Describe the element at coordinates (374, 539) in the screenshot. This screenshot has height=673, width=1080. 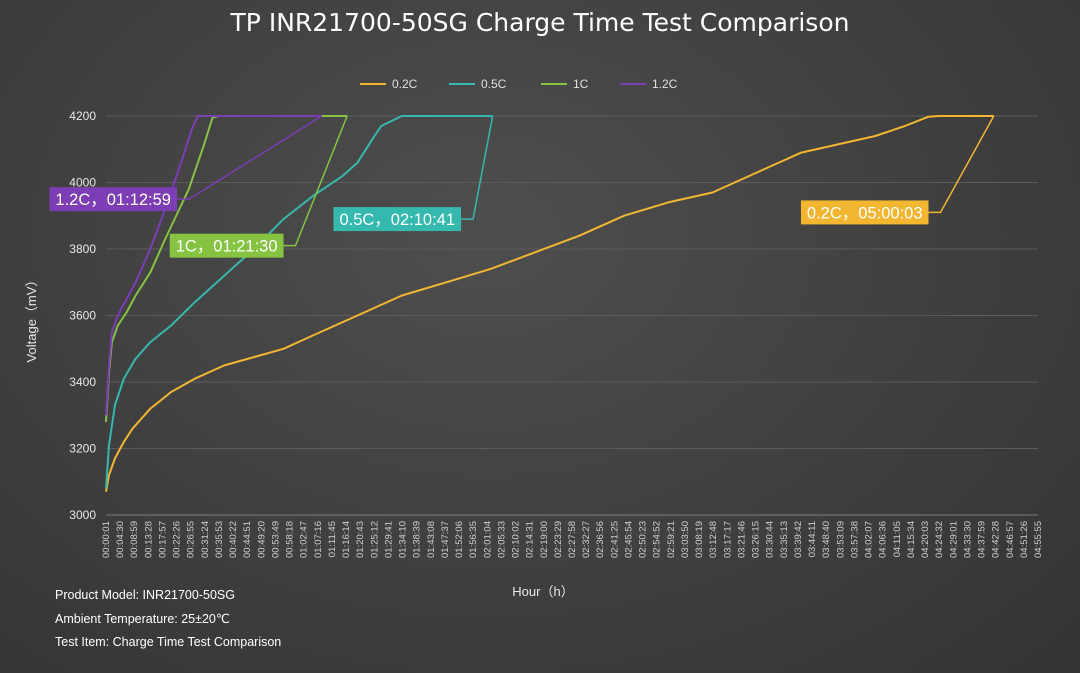
I see `x-tick-label: 01:25:12` at that location.